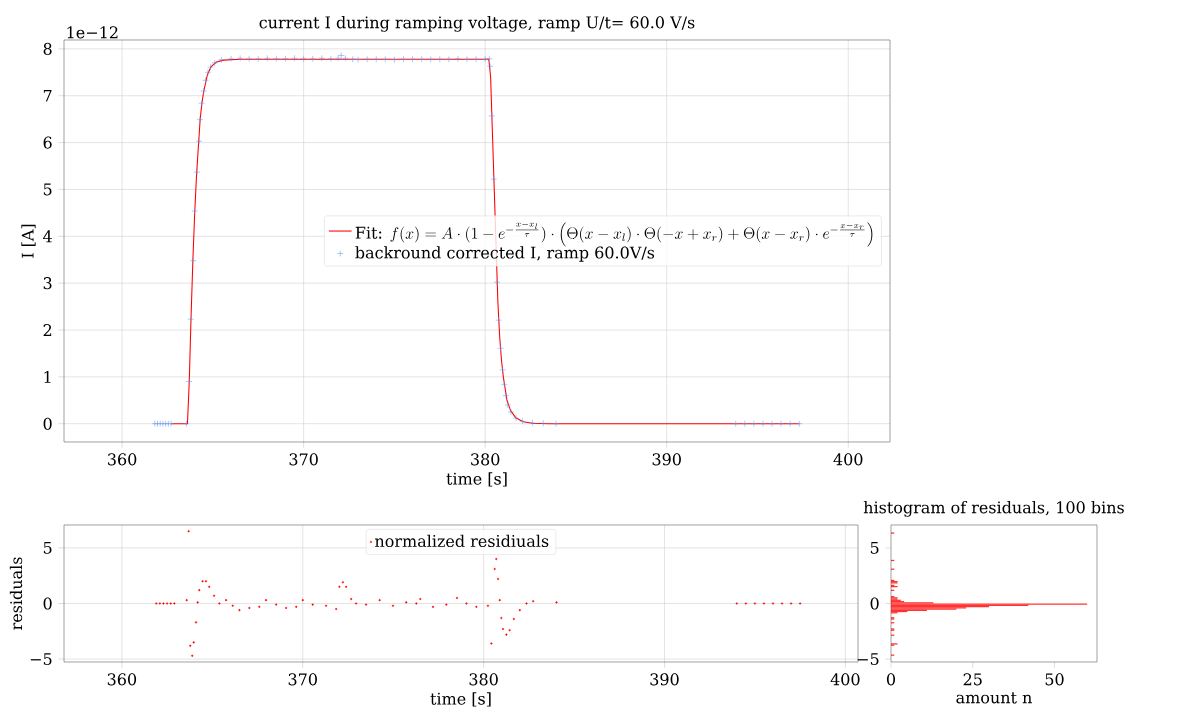 The width and height of the screenshot is (1186, 716). What do you see at coordinates (47, 376) in the screenshot?
I see `y-tick-label: 1` at bounding box center [47, 376].